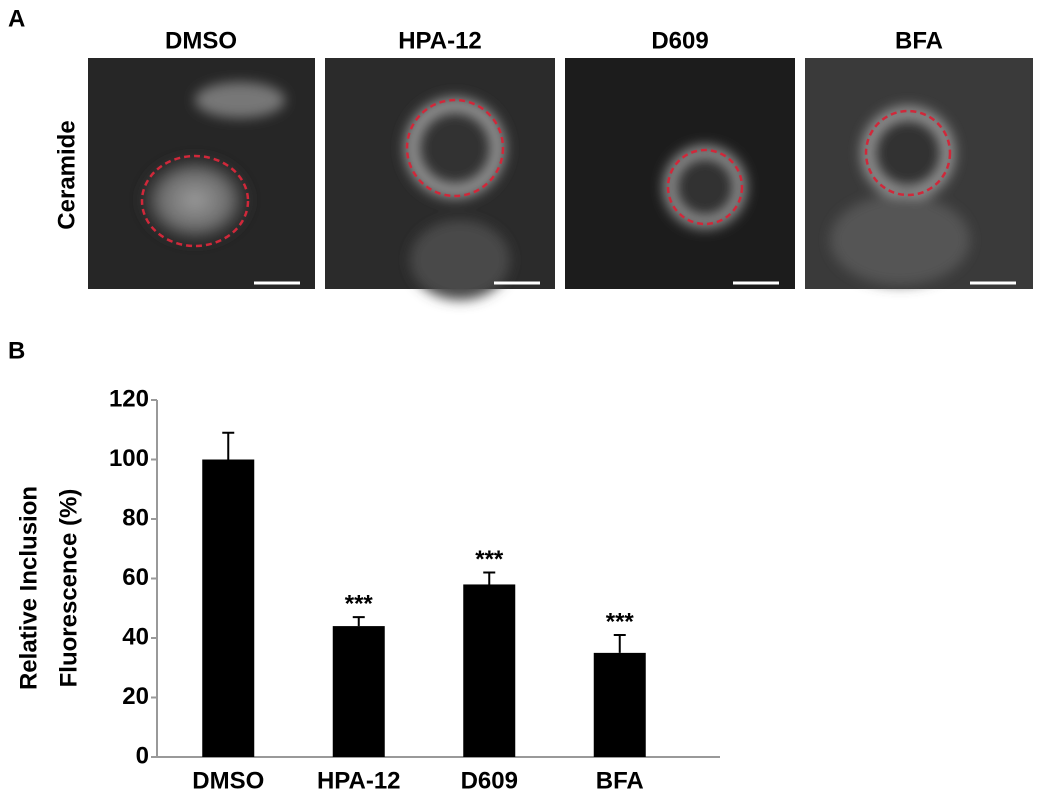 The width and height of the screenshot is (1041, 805). Describe the element at coordinates (135, 577) in the screenshot. I see `y-tick-label: 60` at that location.